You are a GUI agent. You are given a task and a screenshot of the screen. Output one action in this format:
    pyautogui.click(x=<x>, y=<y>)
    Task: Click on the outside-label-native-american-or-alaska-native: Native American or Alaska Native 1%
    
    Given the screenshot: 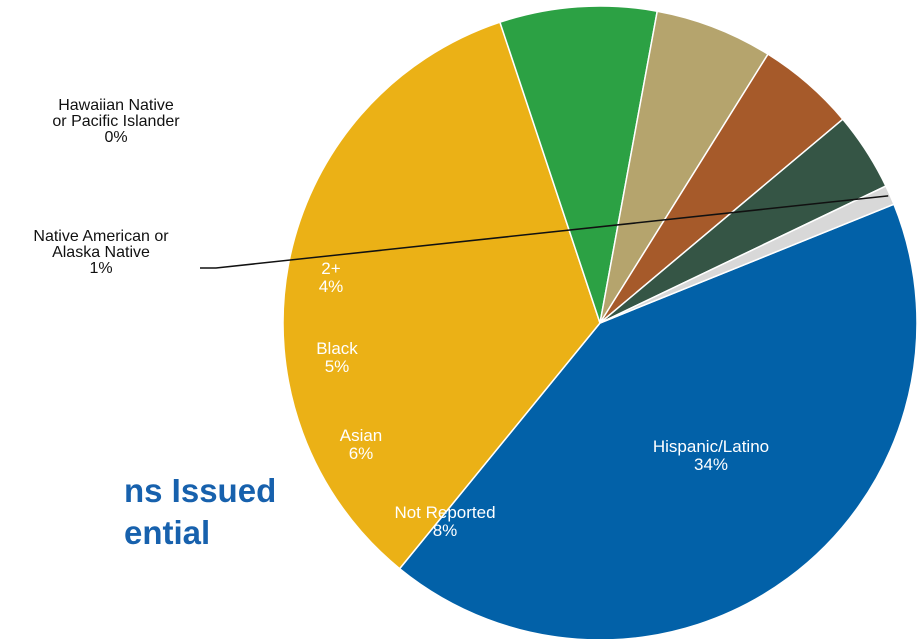 What is the action you would take?
    pyautogui.click(x=101, y=252)
    